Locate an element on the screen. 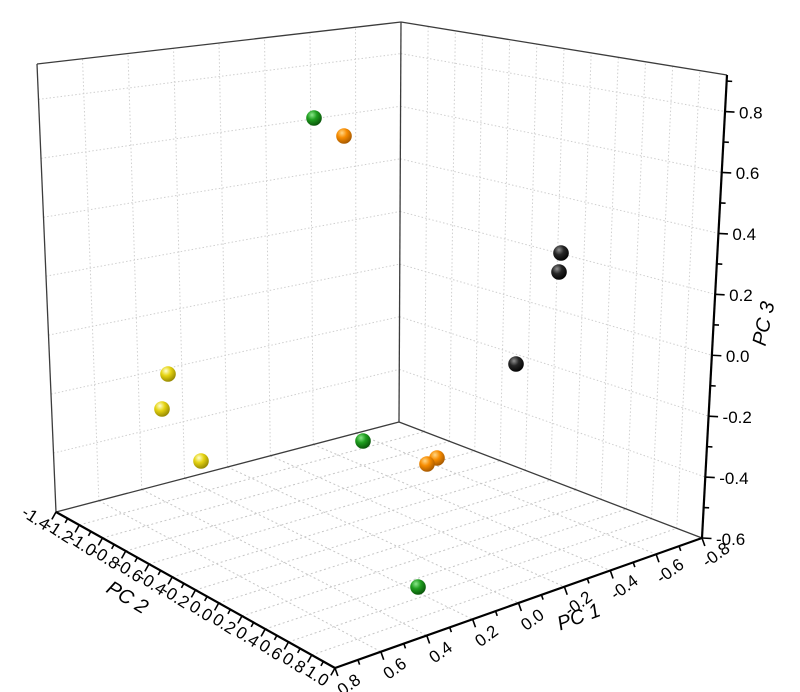  tick-label: -0.6 is located at coordinates (730, 539).